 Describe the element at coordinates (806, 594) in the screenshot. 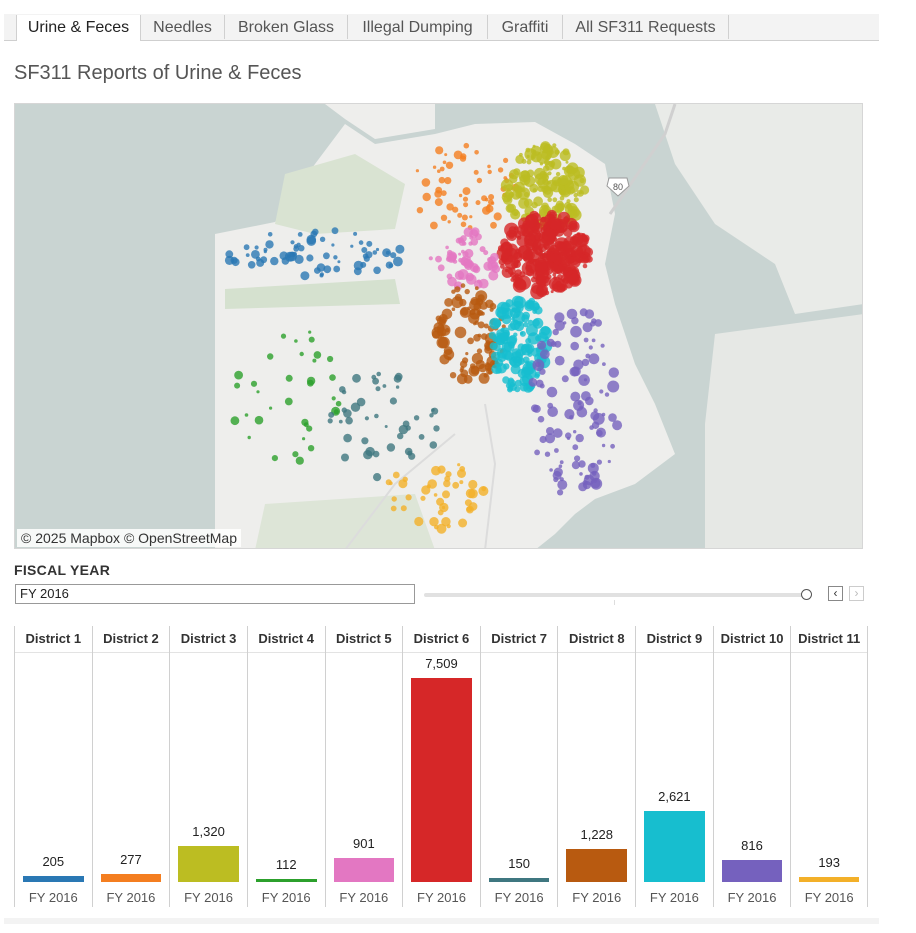

I see `slider-thumb` at that location.